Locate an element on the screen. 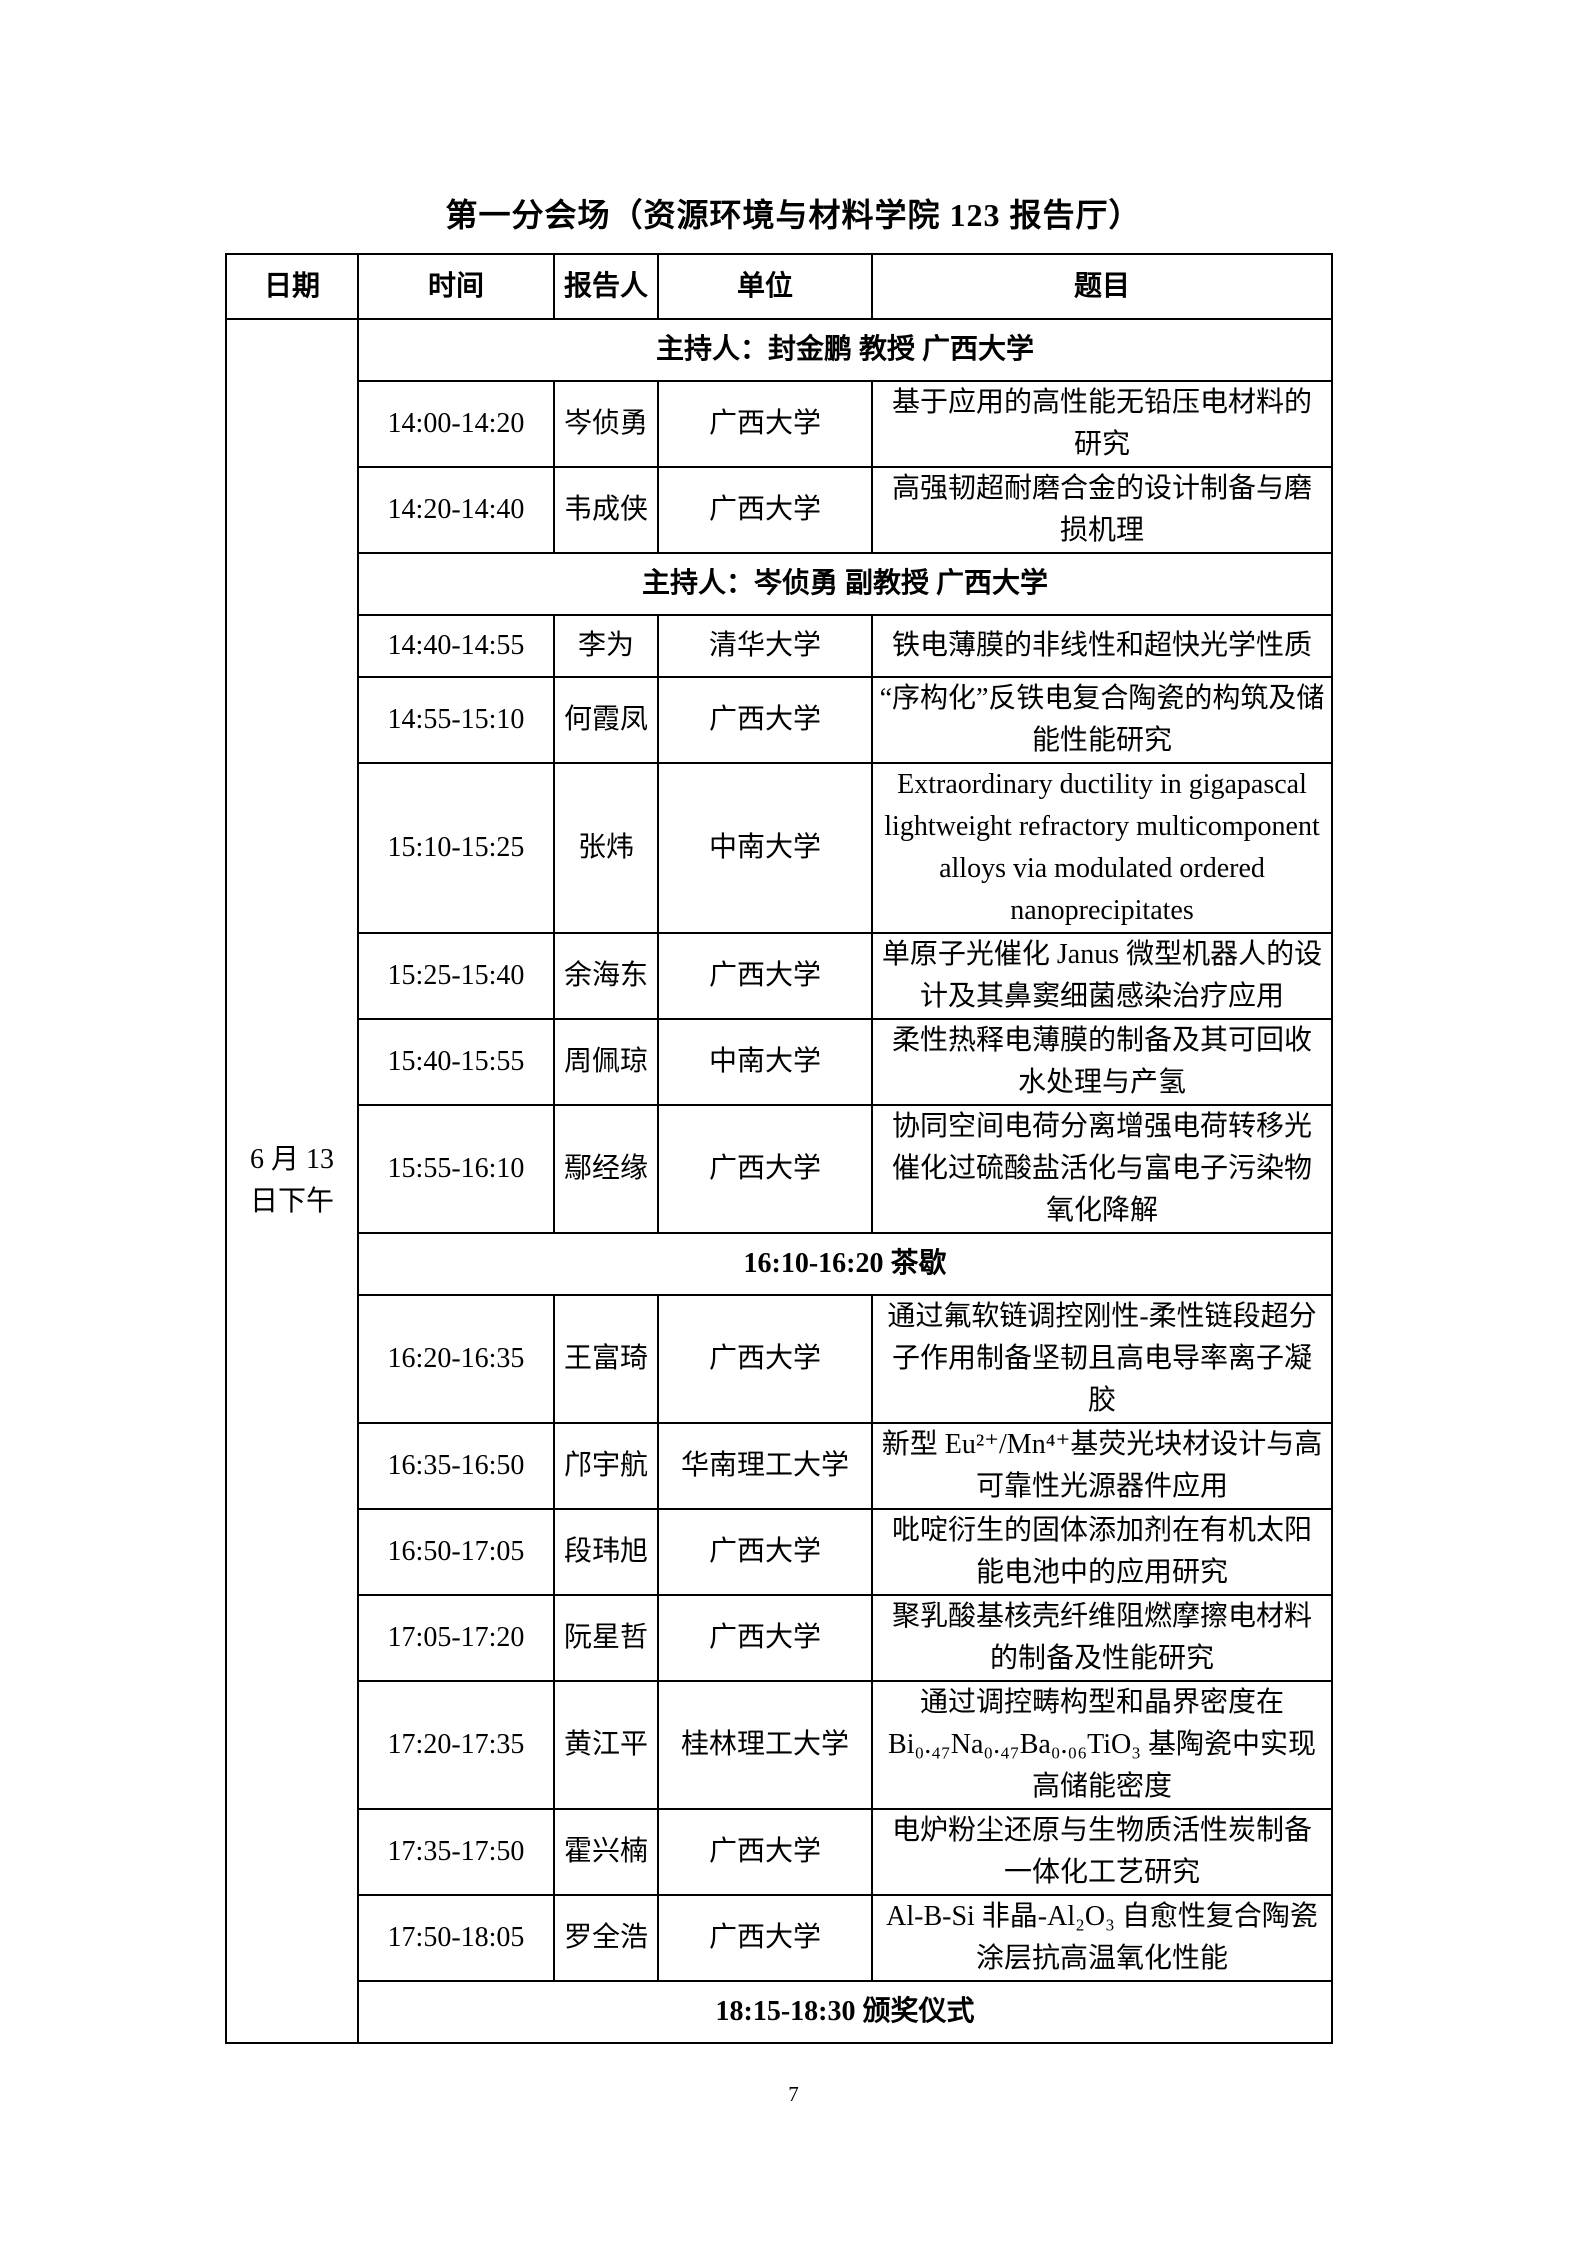  cell-time: 17:20-17:35 is located at coordinates (456, 1745).